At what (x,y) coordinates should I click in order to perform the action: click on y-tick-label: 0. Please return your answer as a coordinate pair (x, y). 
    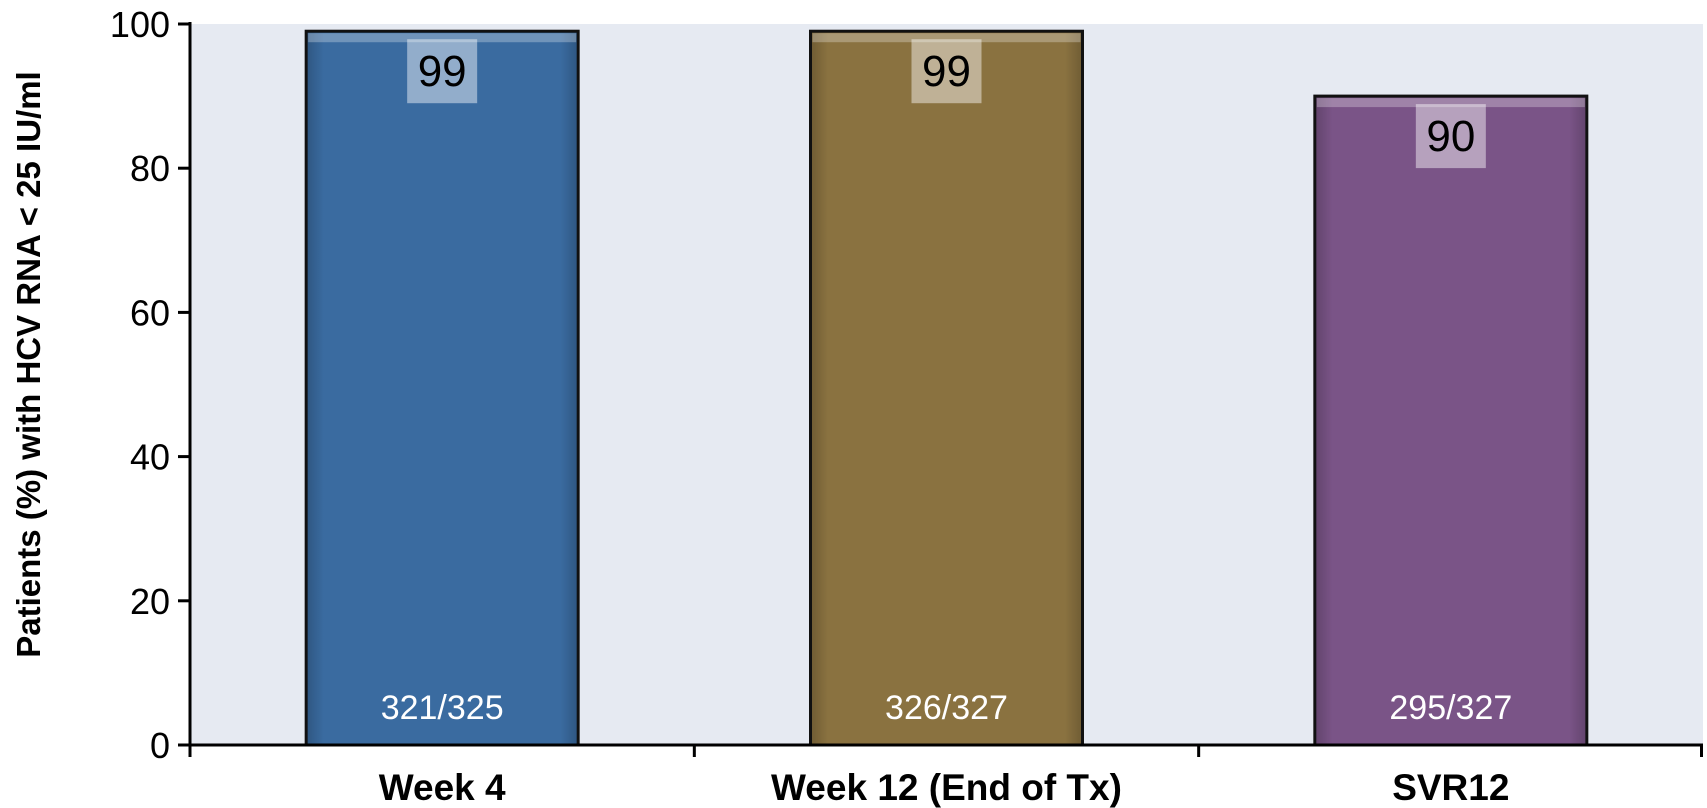
    Looking at the image, I should click on (160, 745).